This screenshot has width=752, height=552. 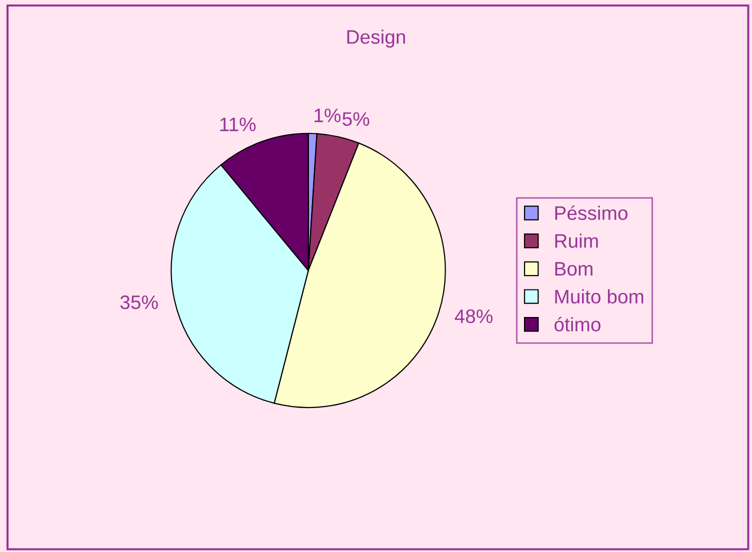 I want to click on chart-title: Design, so click(x=376, y=39).